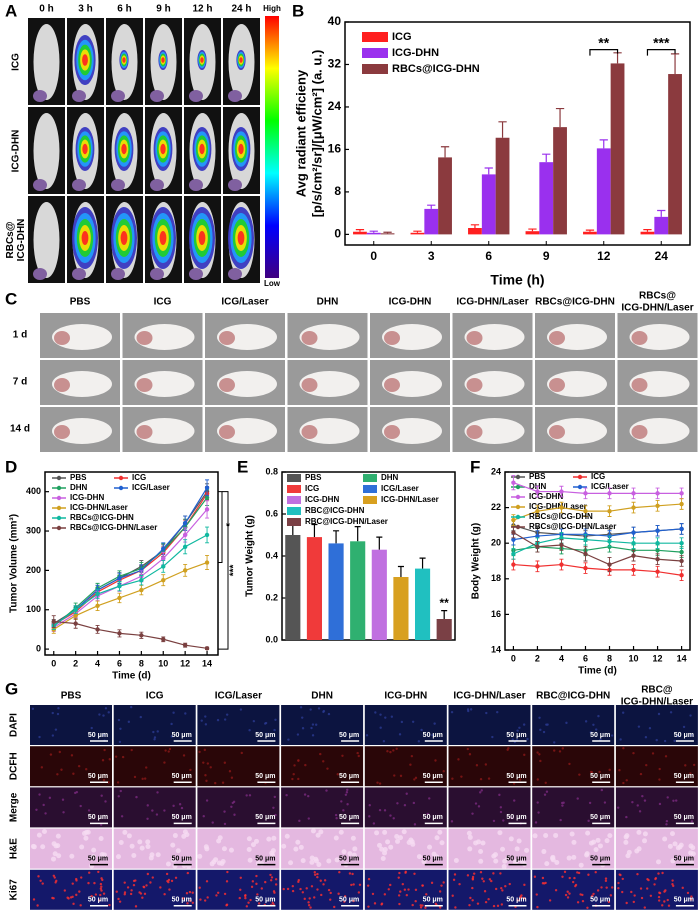 The height and width of the screenshot is (912, 700). Describe the element at coordinates (513, 658) in the screenshot. I see `x-tick-label: 0` at that location.